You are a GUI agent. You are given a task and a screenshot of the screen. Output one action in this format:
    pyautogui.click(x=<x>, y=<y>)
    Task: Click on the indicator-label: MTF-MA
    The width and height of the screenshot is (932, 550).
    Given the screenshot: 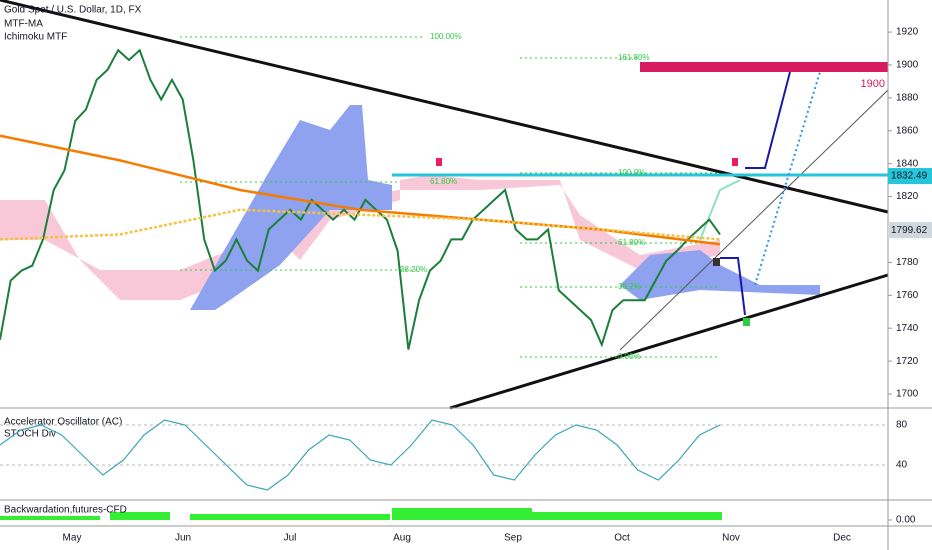 What is the action you would take?
    pyautogui.click(x=23, y=24)
    